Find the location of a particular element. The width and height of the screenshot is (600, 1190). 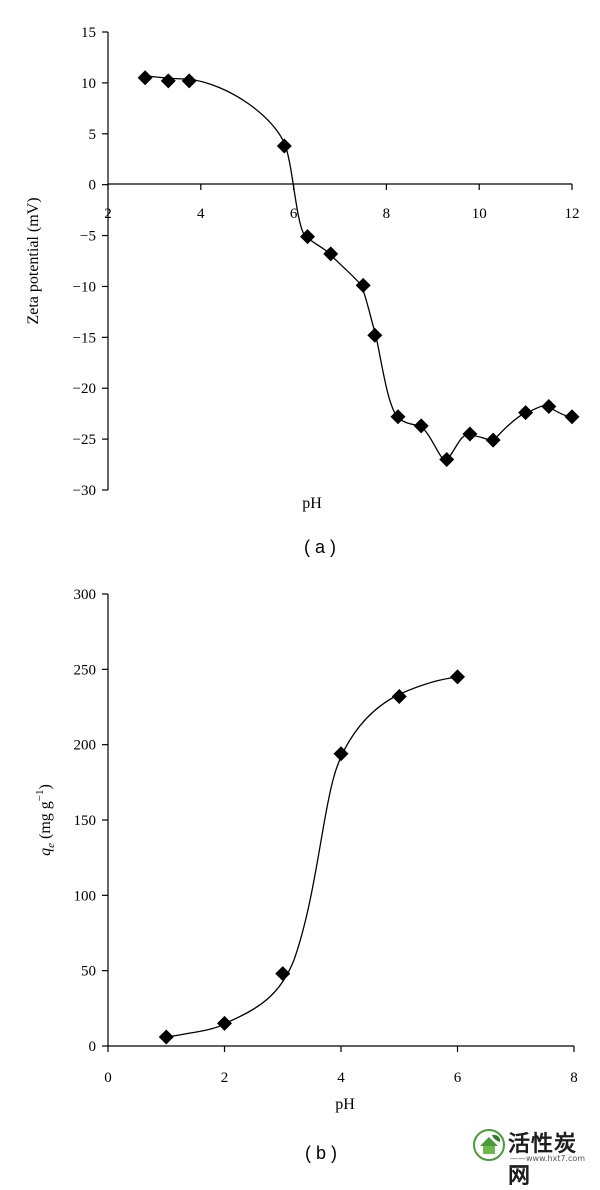

y-axis-title-subscript: e is located at coordinates (51, 845).